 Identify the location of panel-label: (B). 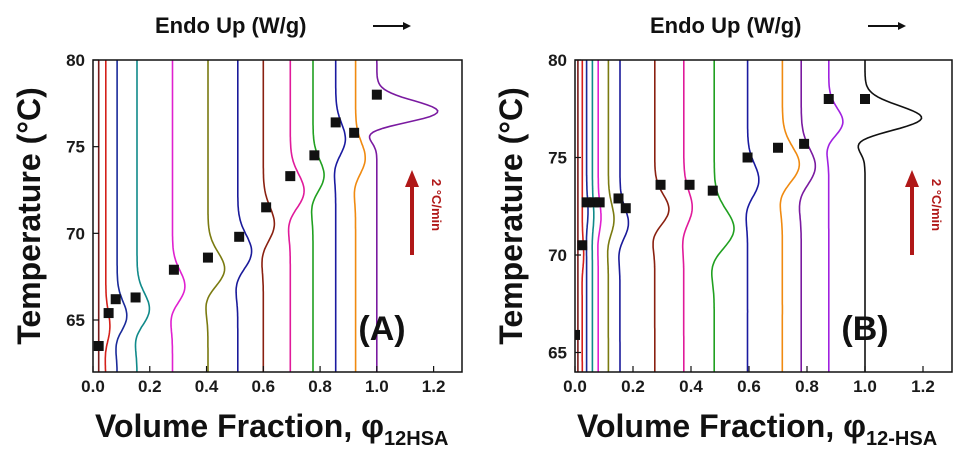
(864, 329).